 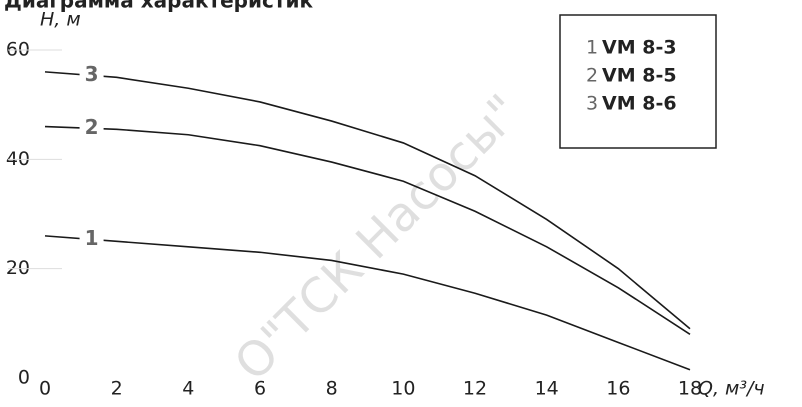 I want to click on x-tick-label: 18, so click(x=690, y=389).